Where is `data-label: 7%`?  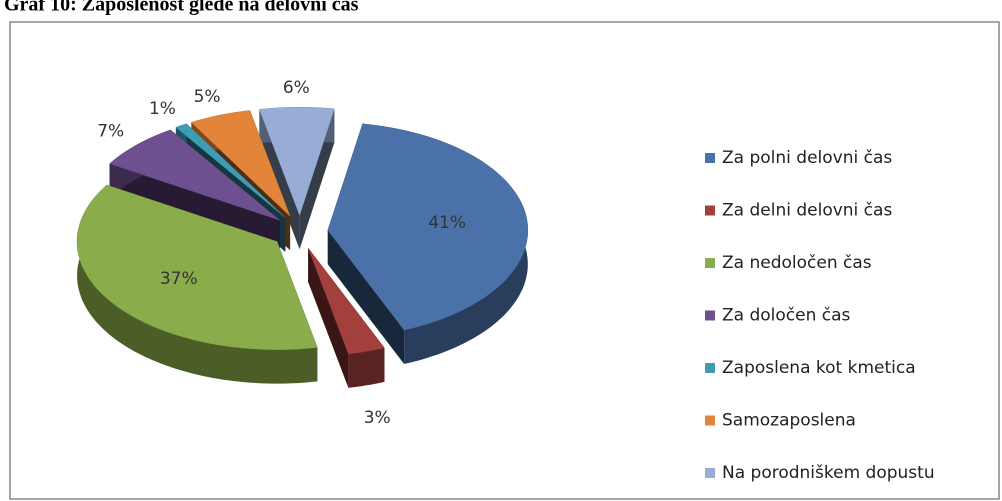 data-label: 7% is located at coordinates (110, 131).